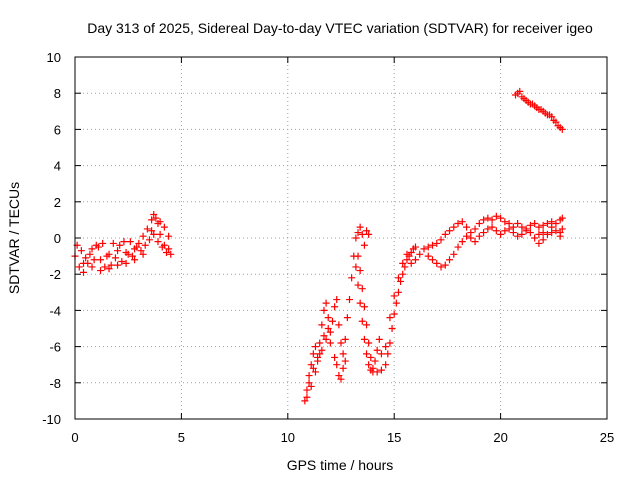 The height and width of the screenshot is (480, 640). What do you see at coordinates (57, 202) in the screenshot?
I see `y-tick-label: 2` at bounding box center [57, 202].